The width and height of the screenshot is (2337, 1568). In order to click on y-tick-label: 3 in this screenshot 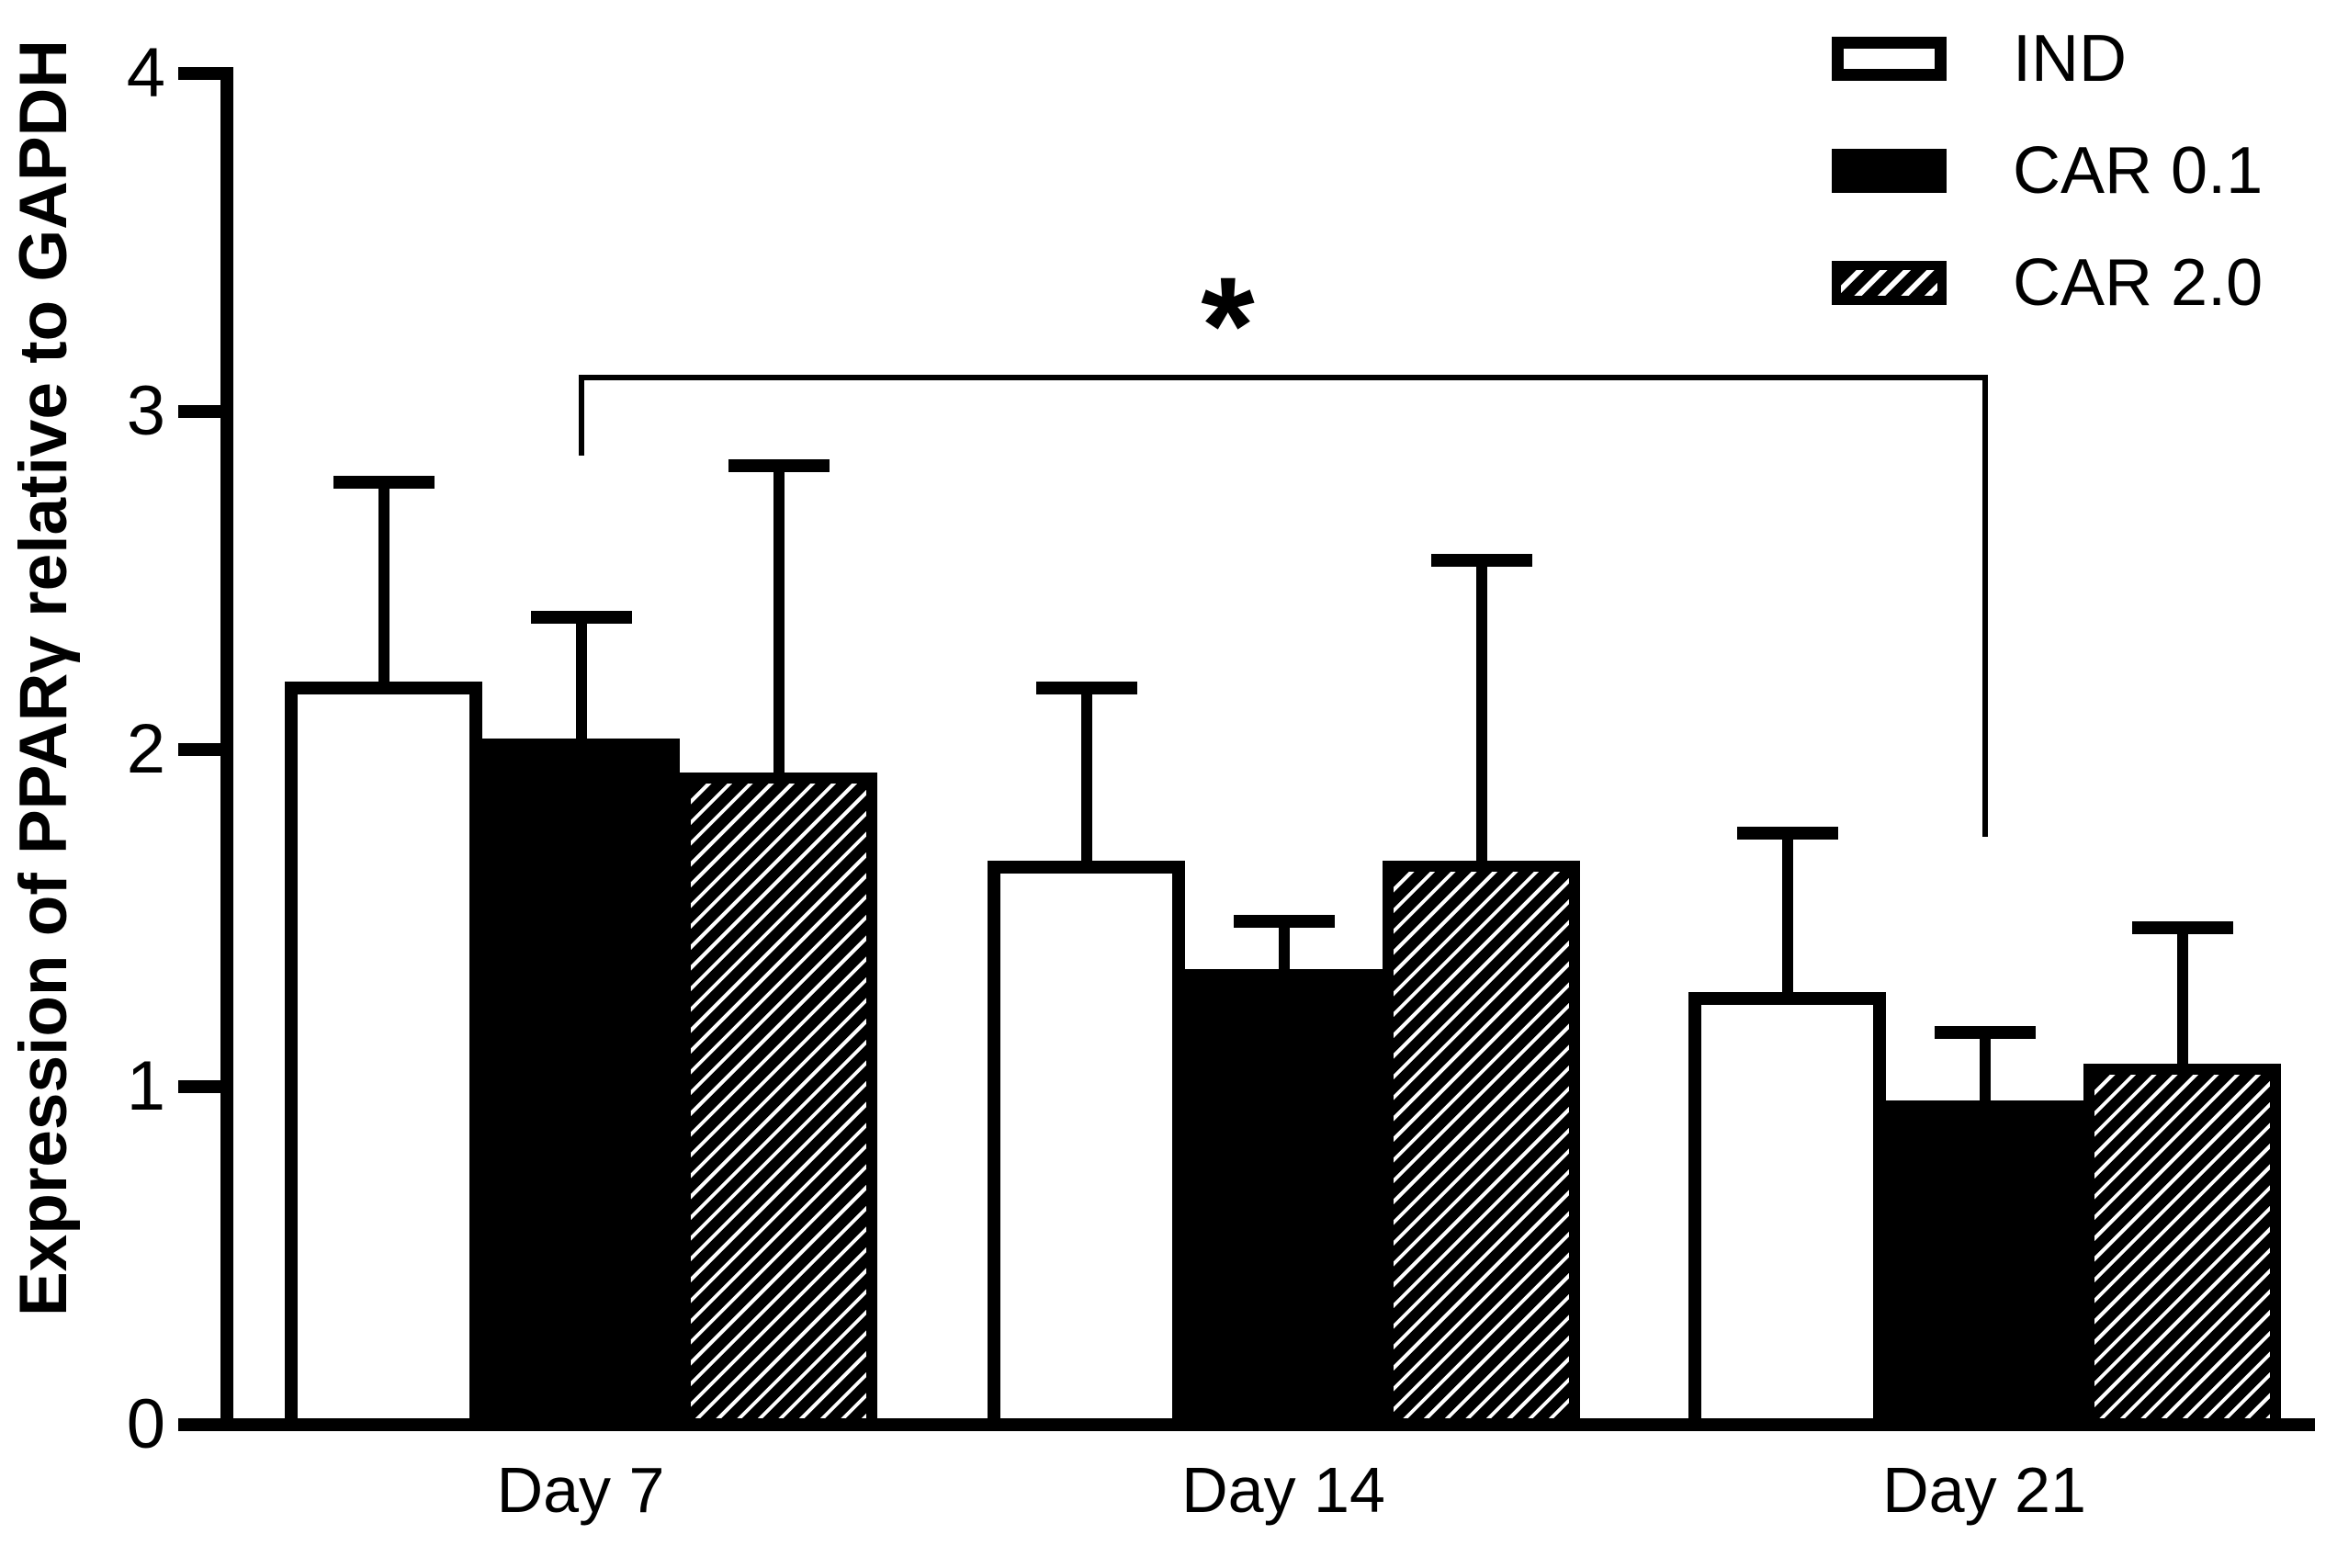, I will do `click(145, 411)`.